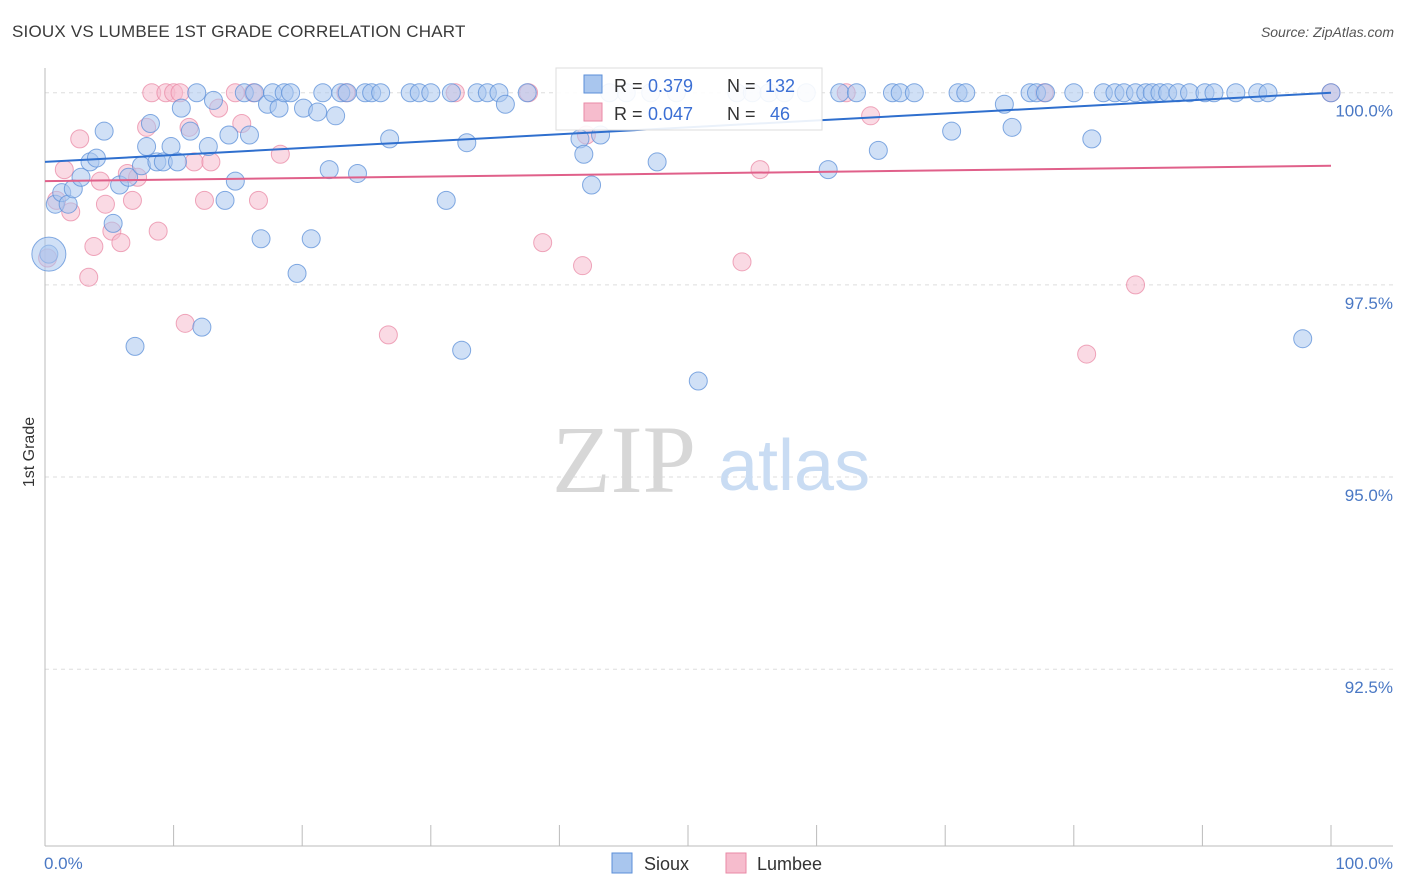 This screenshot has width=1406, height=892. I want to click on lumbee-r-label: R =, so click(628, 114).